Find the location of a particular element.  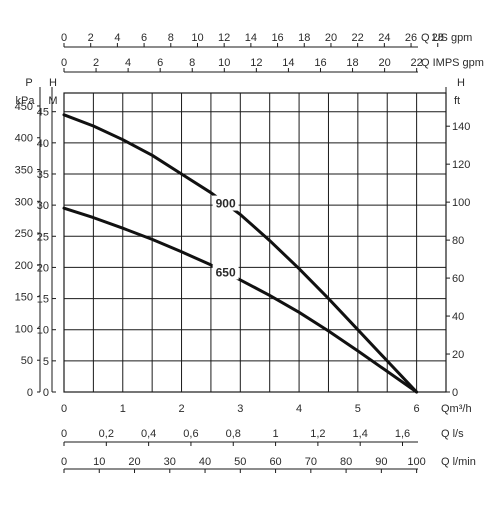

bottom-axis-tick-label: 1 is located at coordinates (276, 434).